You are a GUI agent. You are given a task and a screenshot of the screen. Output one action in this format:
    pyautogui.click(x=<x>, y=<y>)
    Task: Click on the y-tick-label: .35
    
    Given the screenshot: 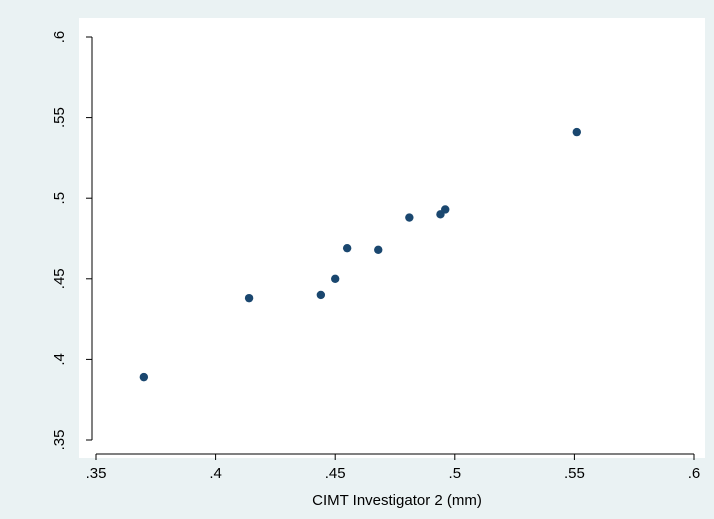 What is the action you would take?
    pyautogui.click(x=59, y=440)
    